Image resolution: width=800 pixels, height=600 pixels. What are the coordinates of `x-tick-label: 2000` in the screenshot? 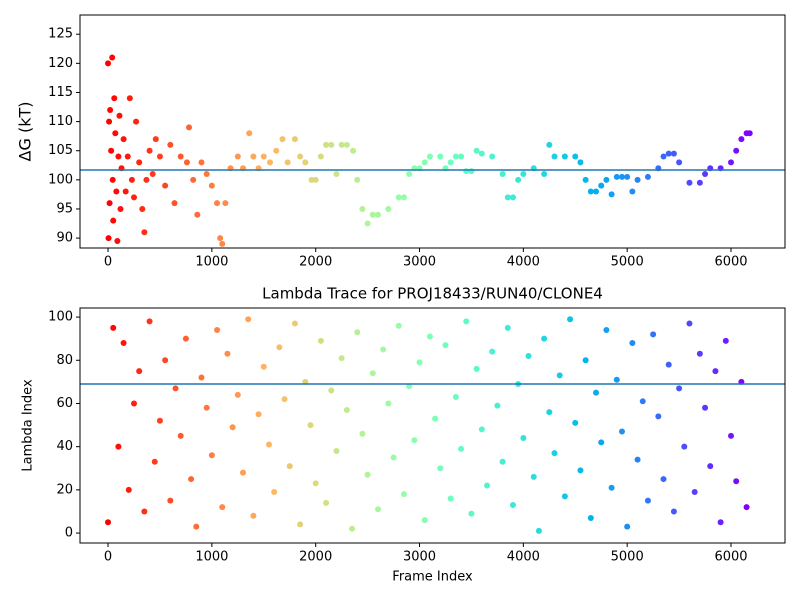 It's located at (315, 557).